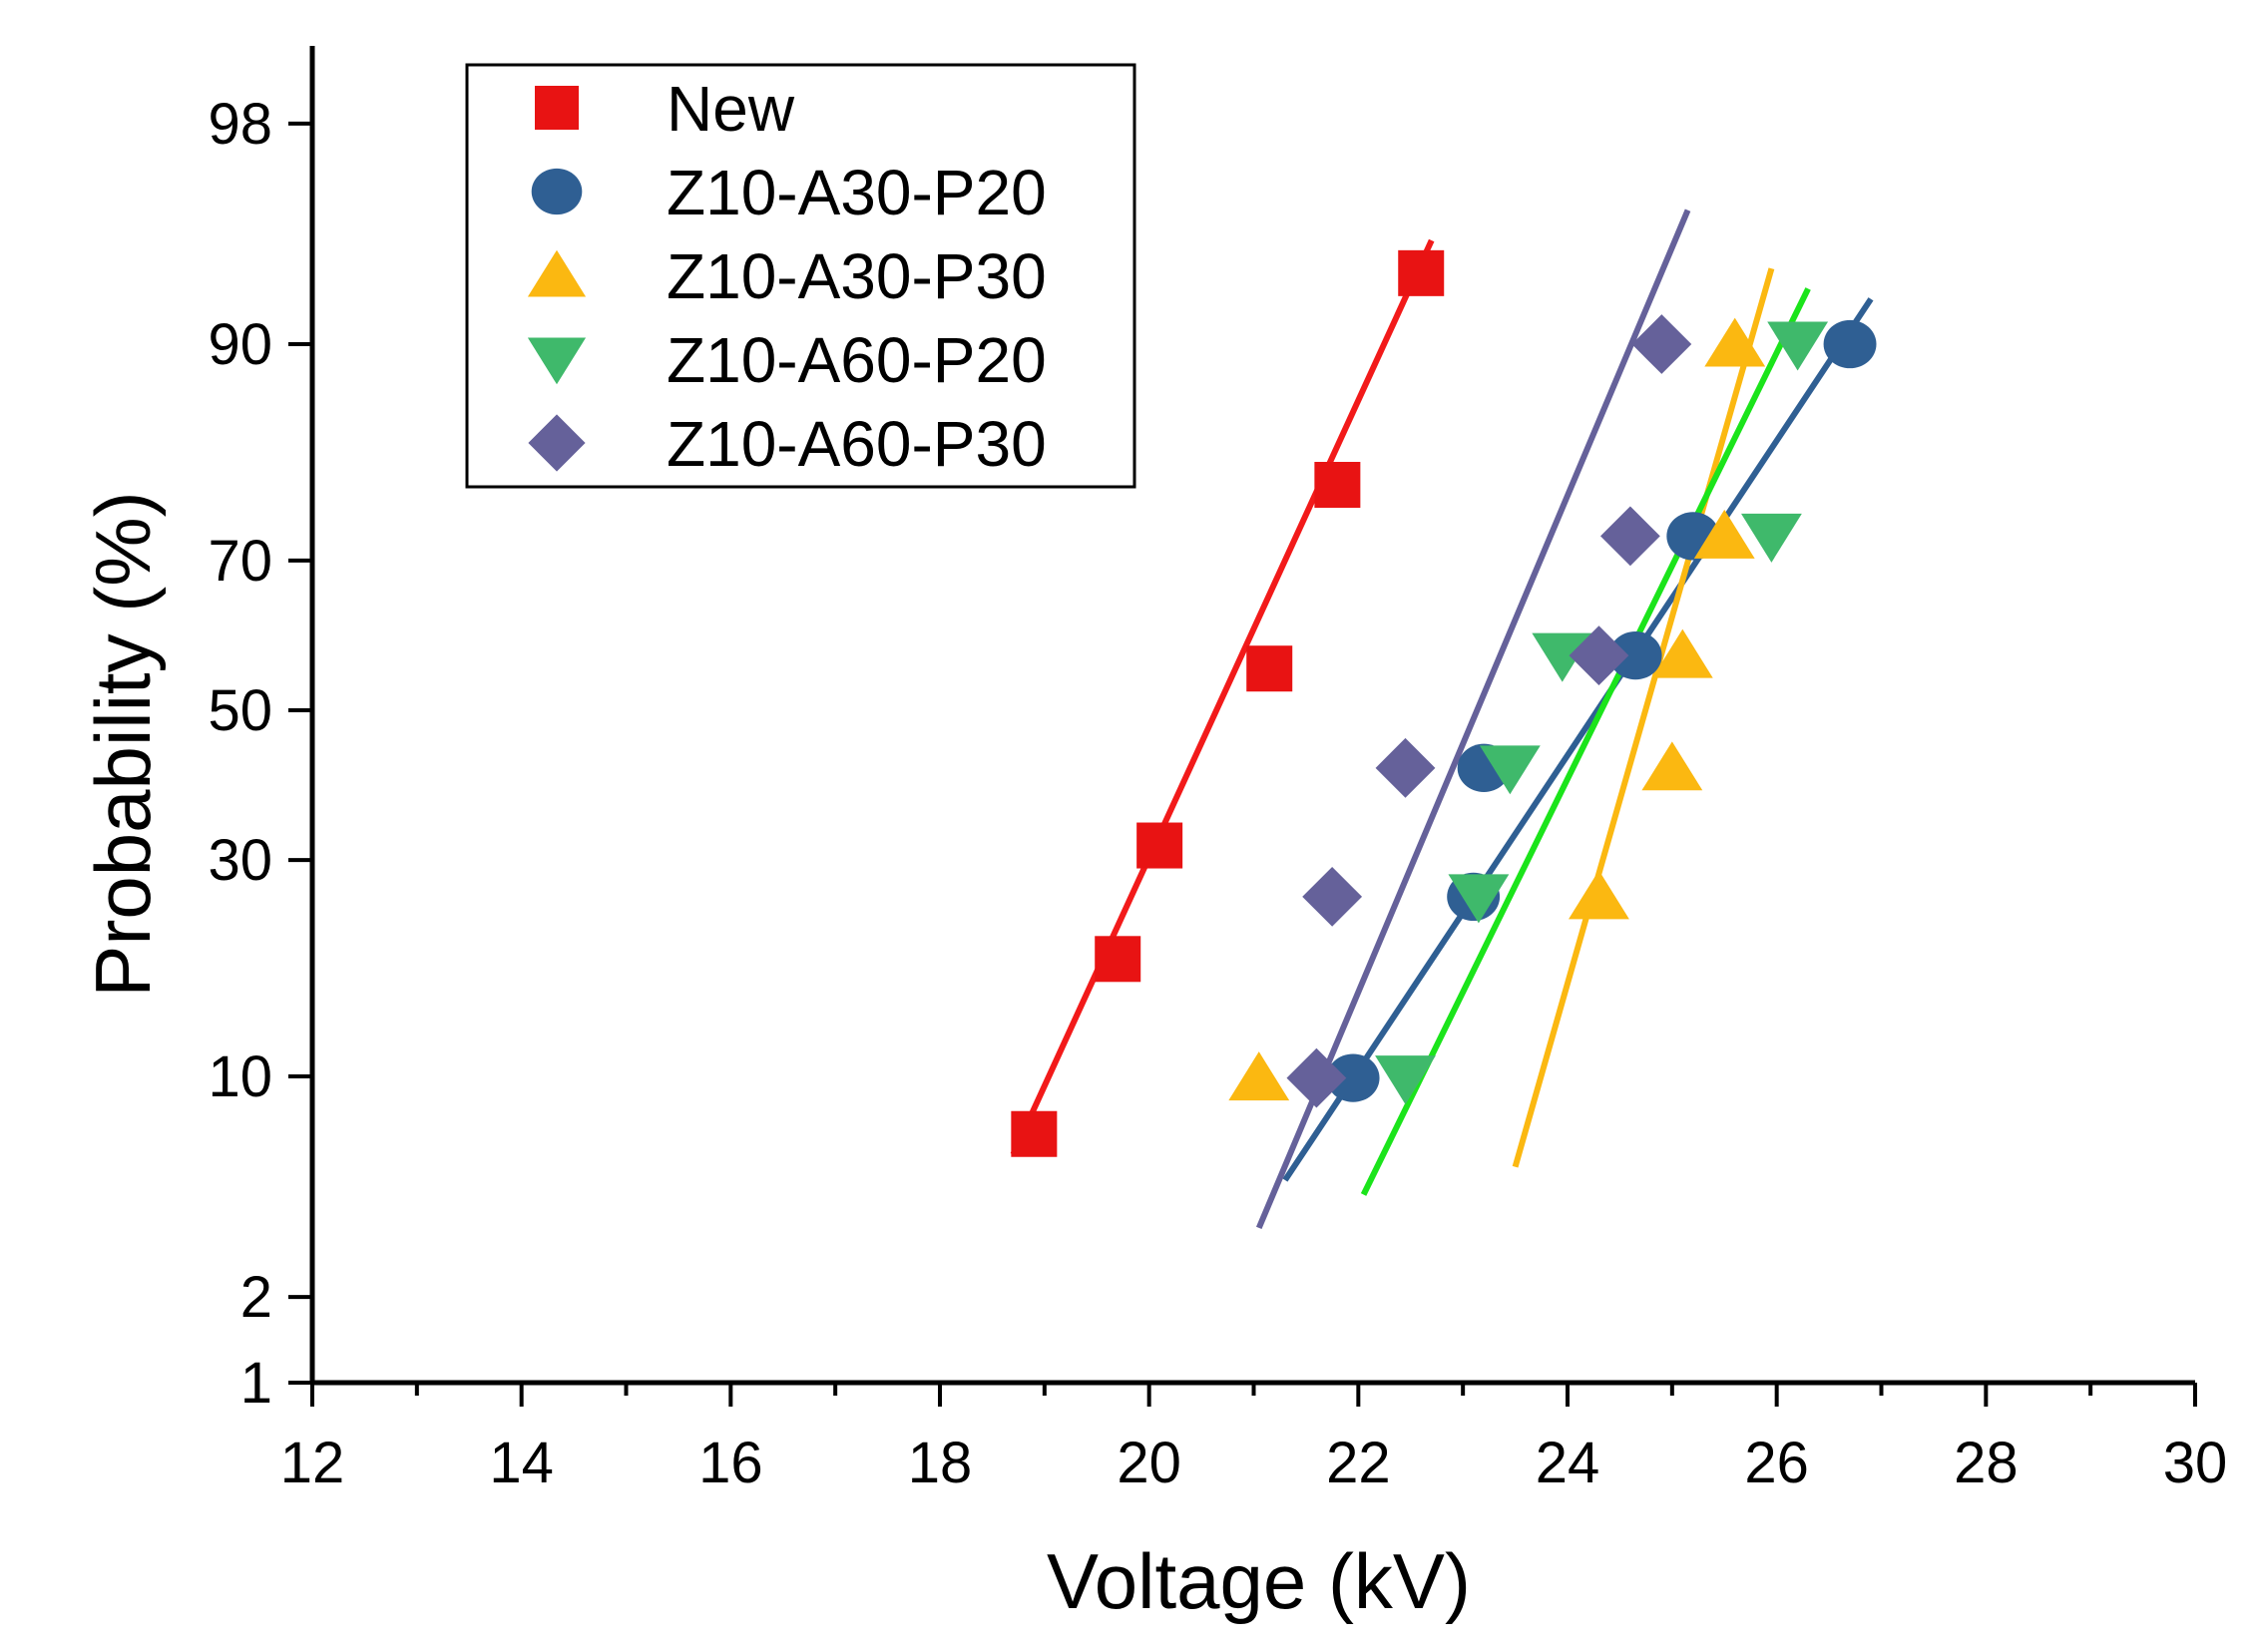  I want to click on y-tick-label: 50, so click(240, 710).